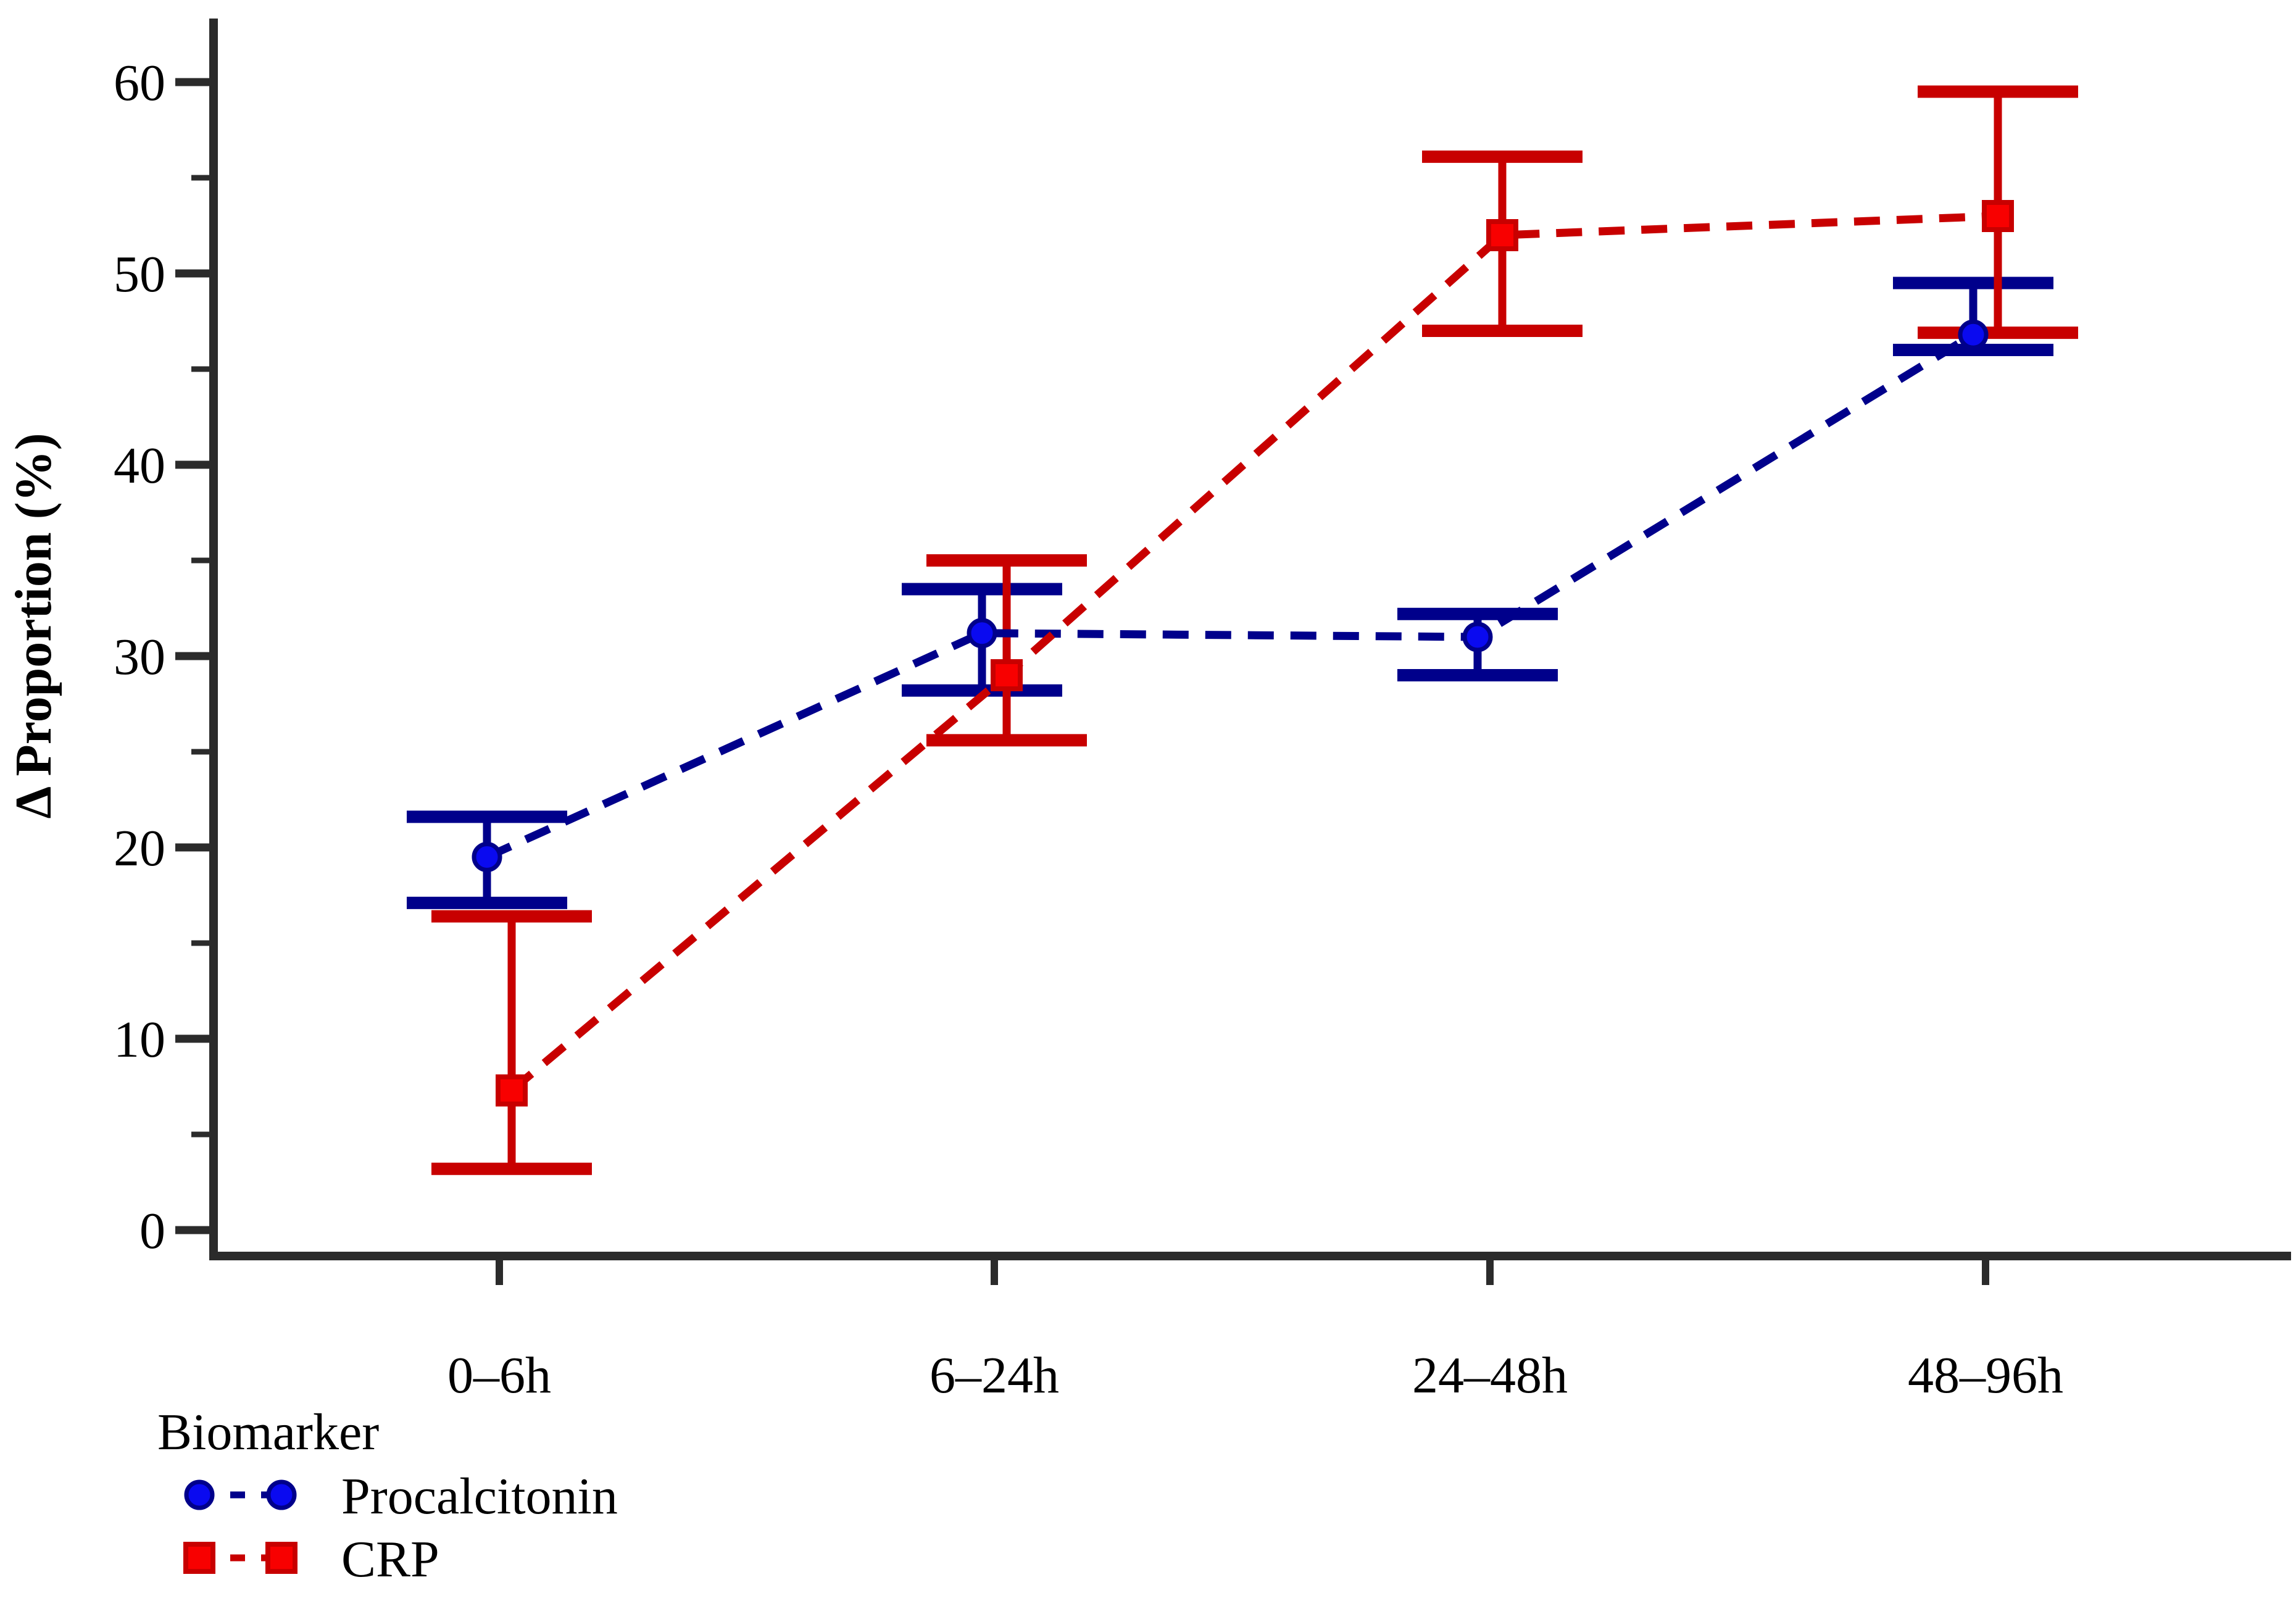 The height and width of the screenshot is (1614, 2296). Describe the element at coordinates (139, 1040) in the screenshot. I see `y-tick-label: 10` at that location.